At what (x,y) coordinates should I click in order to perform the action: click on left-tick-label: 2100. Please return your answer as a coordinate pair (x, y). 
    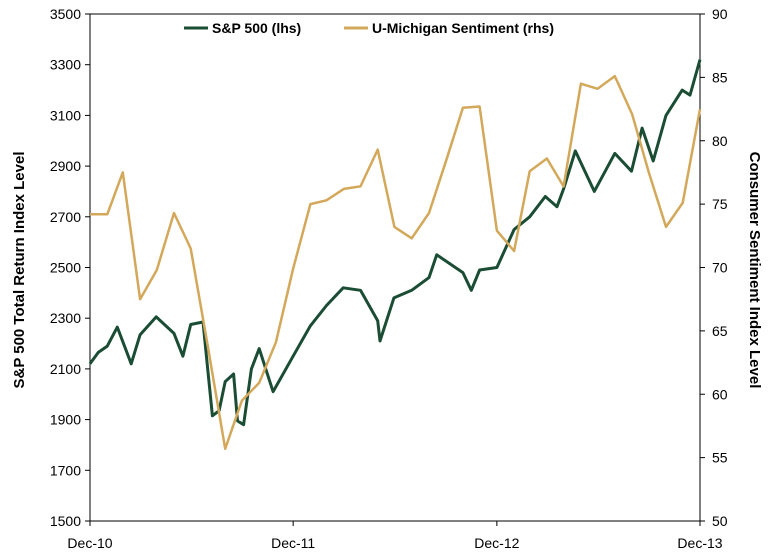
    Looking at the image, I should click on (65, 369).